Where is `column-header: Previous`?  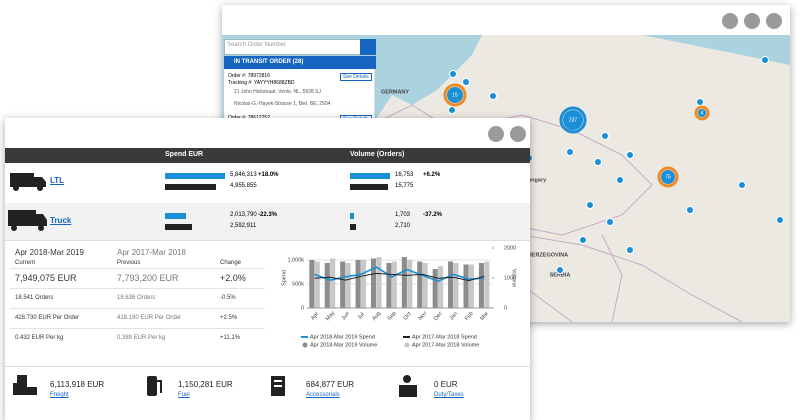 column-header: Previous is located at coordinates (129, 263).